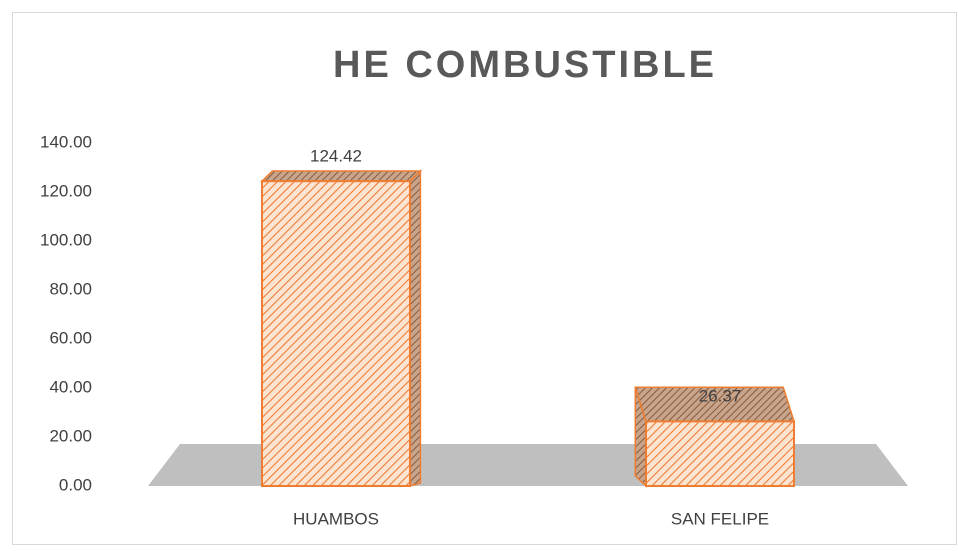 This screenshot has height=551, width=958. I want to click on x-tick-label: SAN FELIPE, so click(720, 518).